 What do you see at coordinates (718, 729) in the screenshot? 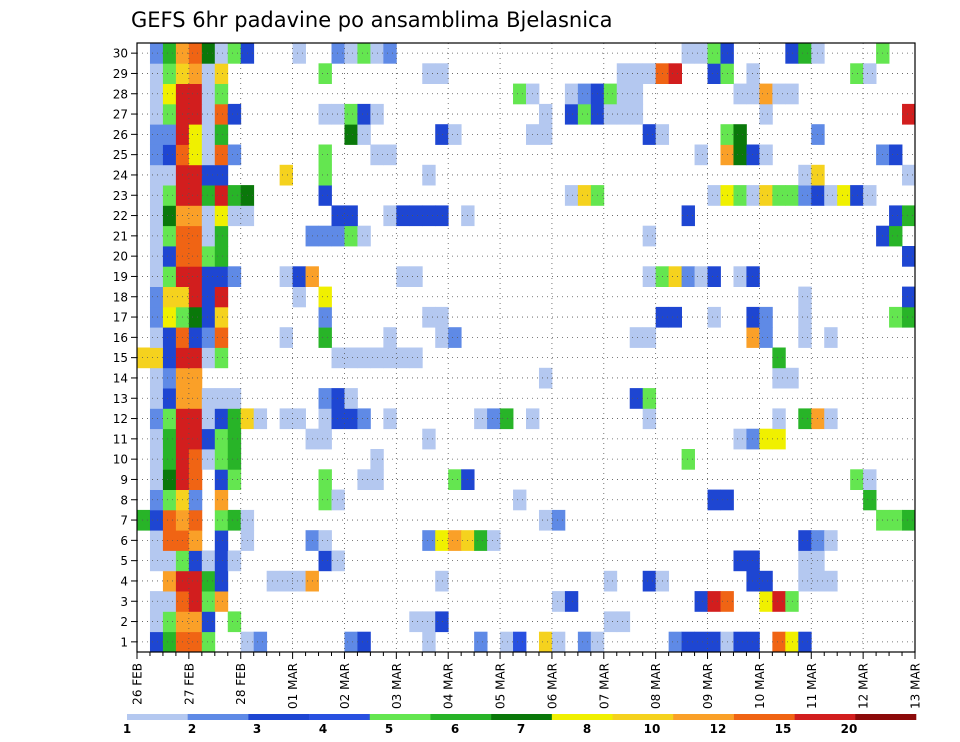
I see `legend-label: 12` at bounding box center [718, 729].